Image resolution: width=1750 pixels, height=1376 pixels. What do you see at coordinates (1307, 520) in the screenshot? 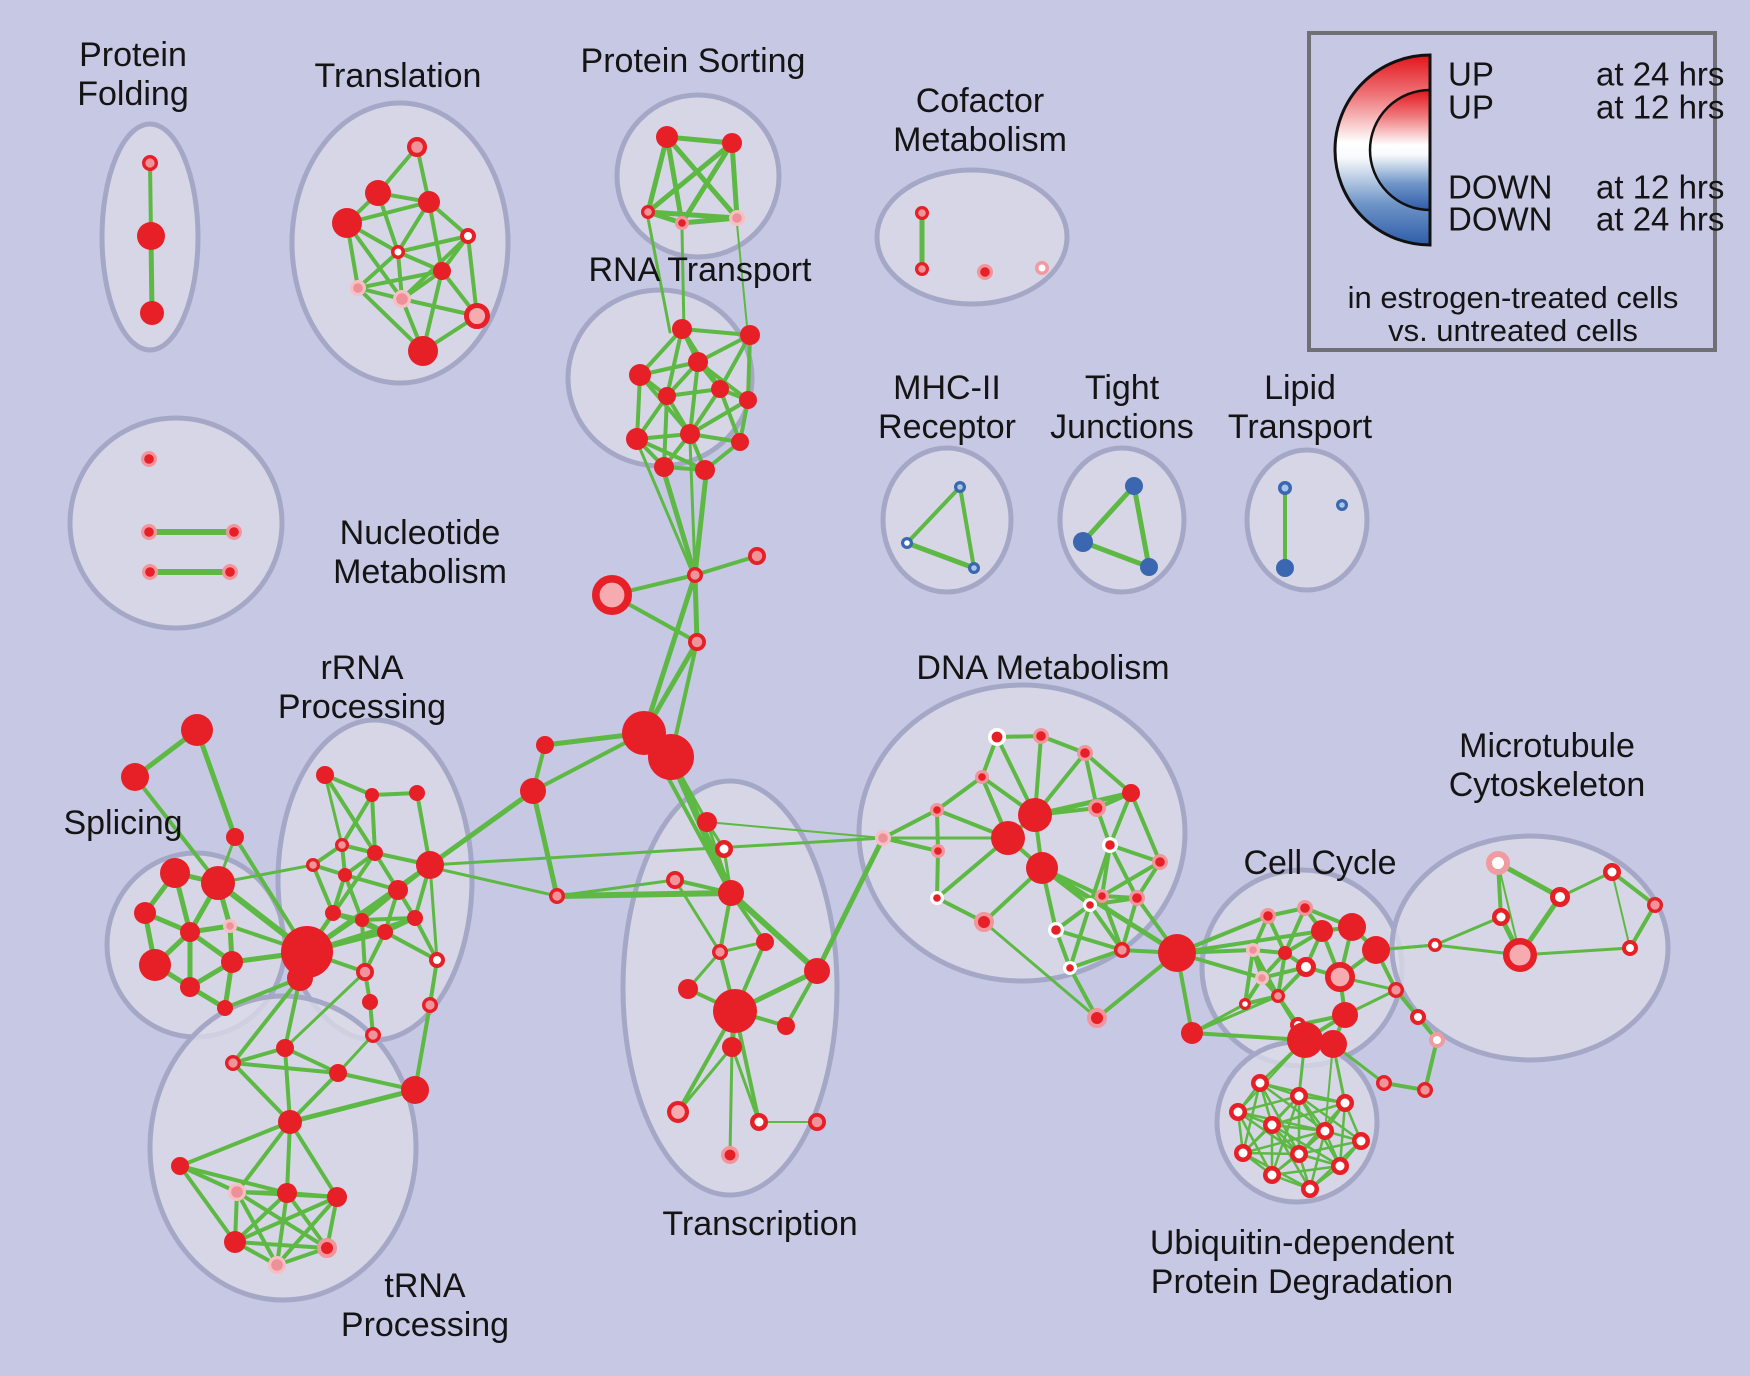
I see `cluster-ellipse-lipid-transport` at bounding box center [1307, 520].